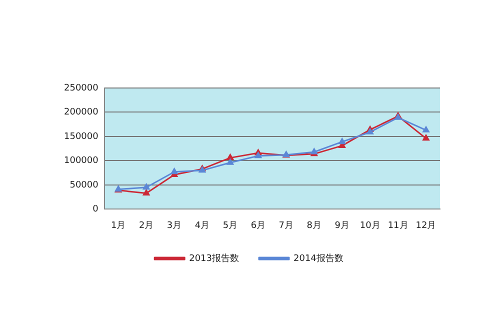  Describe the element at coordinates (319, 258) in the screenshot. I see `legend-label: 2014报告数` at that location.